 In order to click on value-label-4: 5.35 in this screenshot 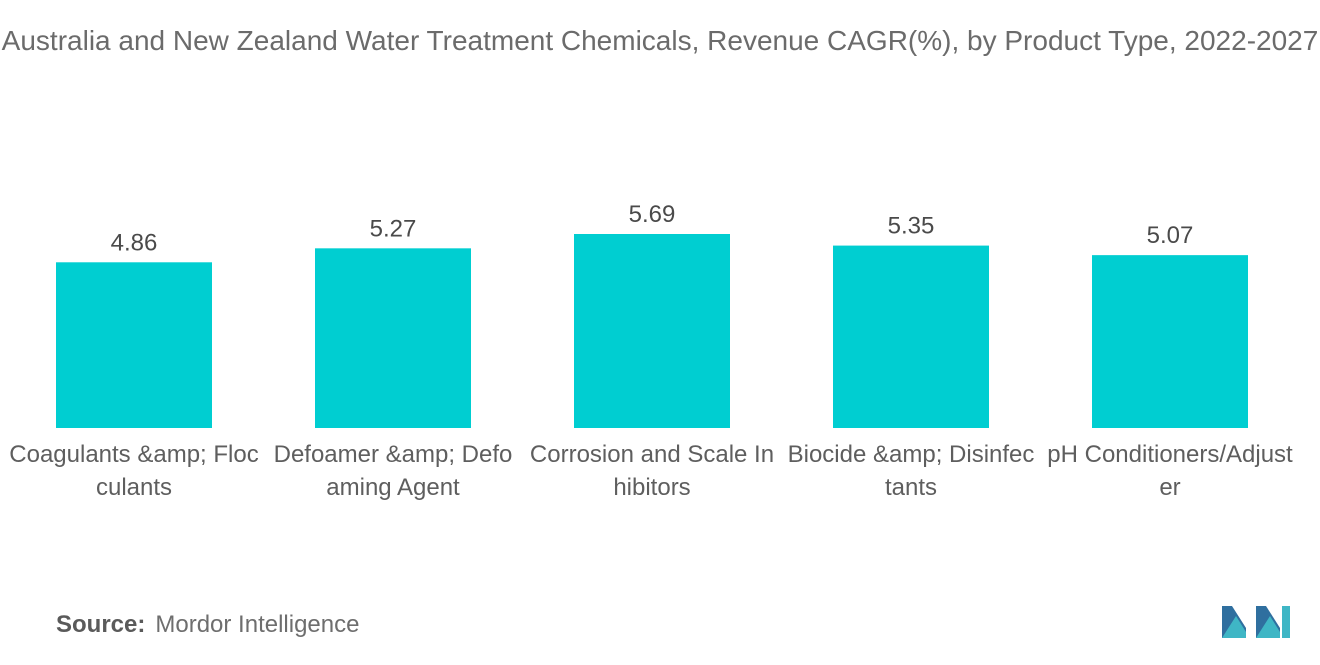, I will do `click(911, 226)`.